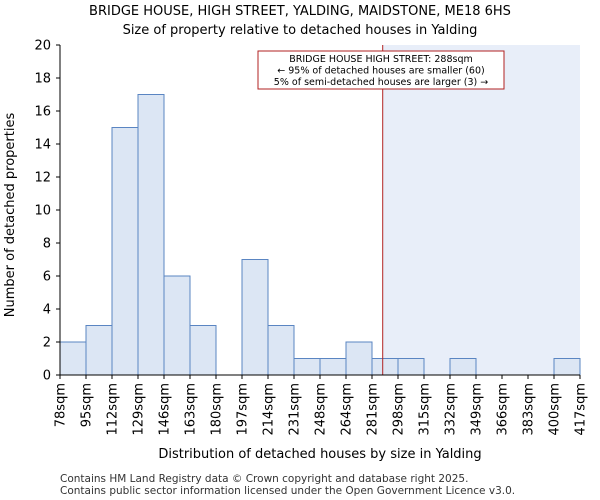  Describe the element at coordinates (191, 409) in the screenshot. I see `x-tick-label: 163sqm` at that location.